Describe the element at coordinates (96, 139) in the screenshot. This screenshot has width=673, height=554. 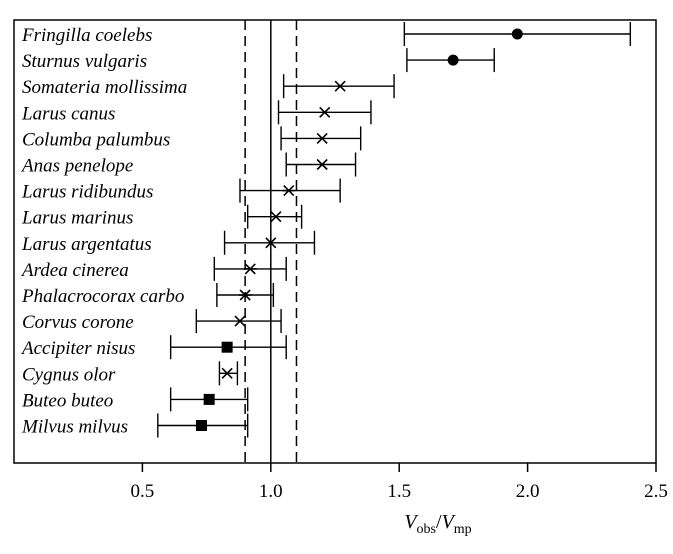
I see `species-label: Columba palumbus` at that location.